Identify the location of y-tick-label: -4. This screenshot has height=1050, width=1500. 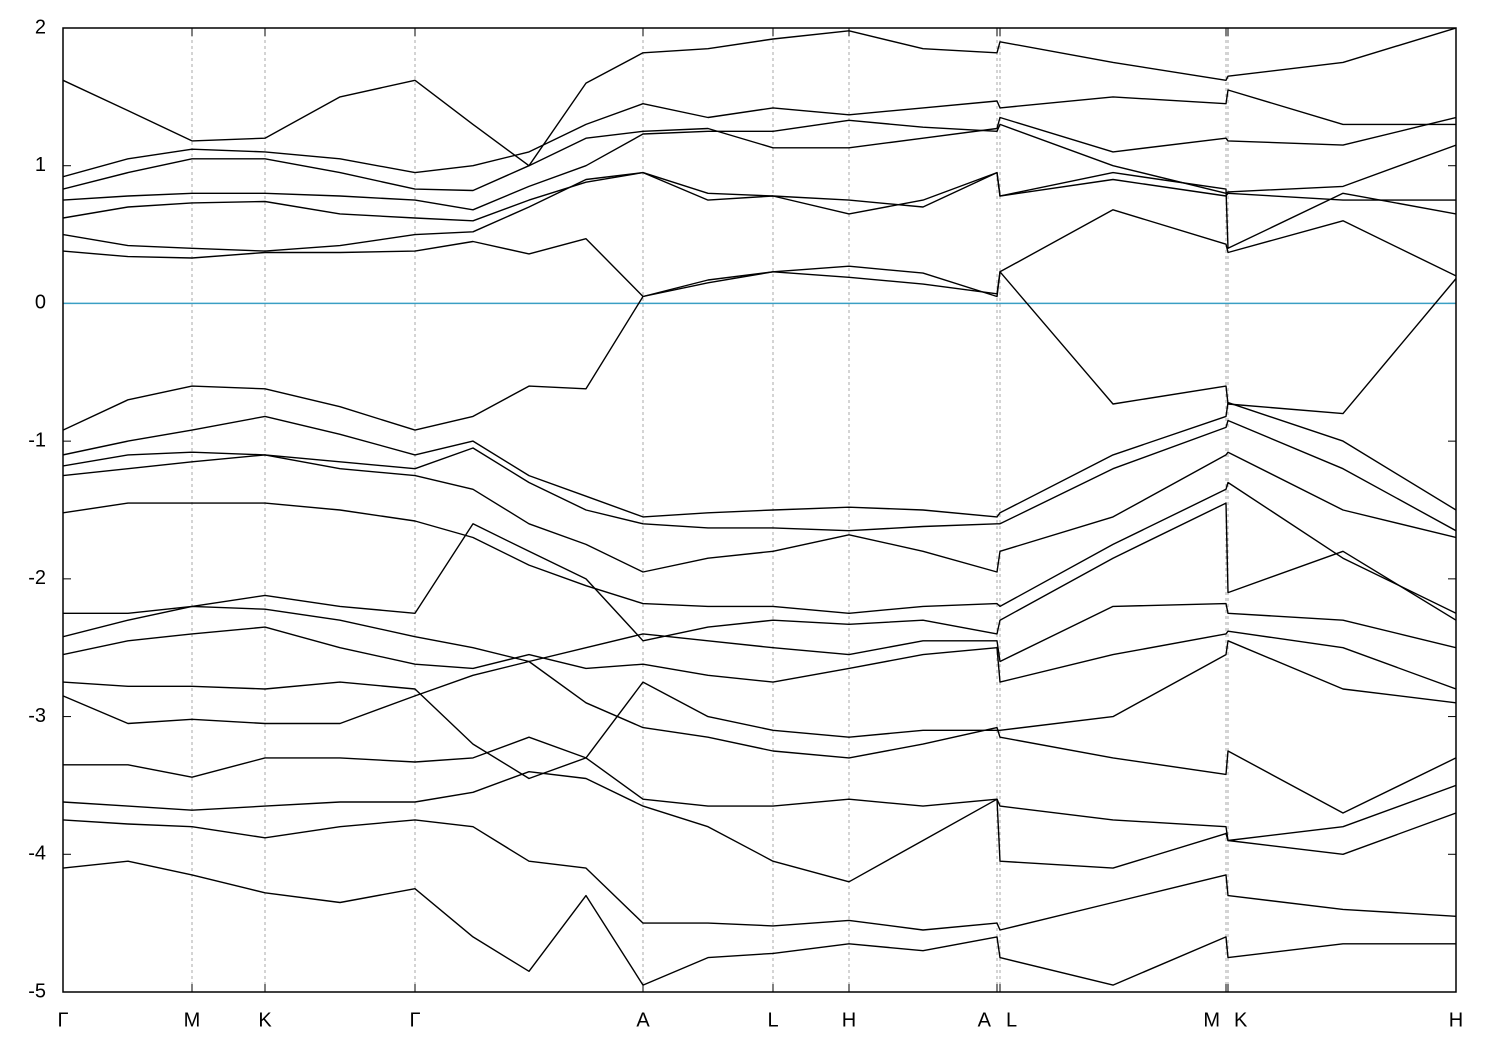
(37, 854).